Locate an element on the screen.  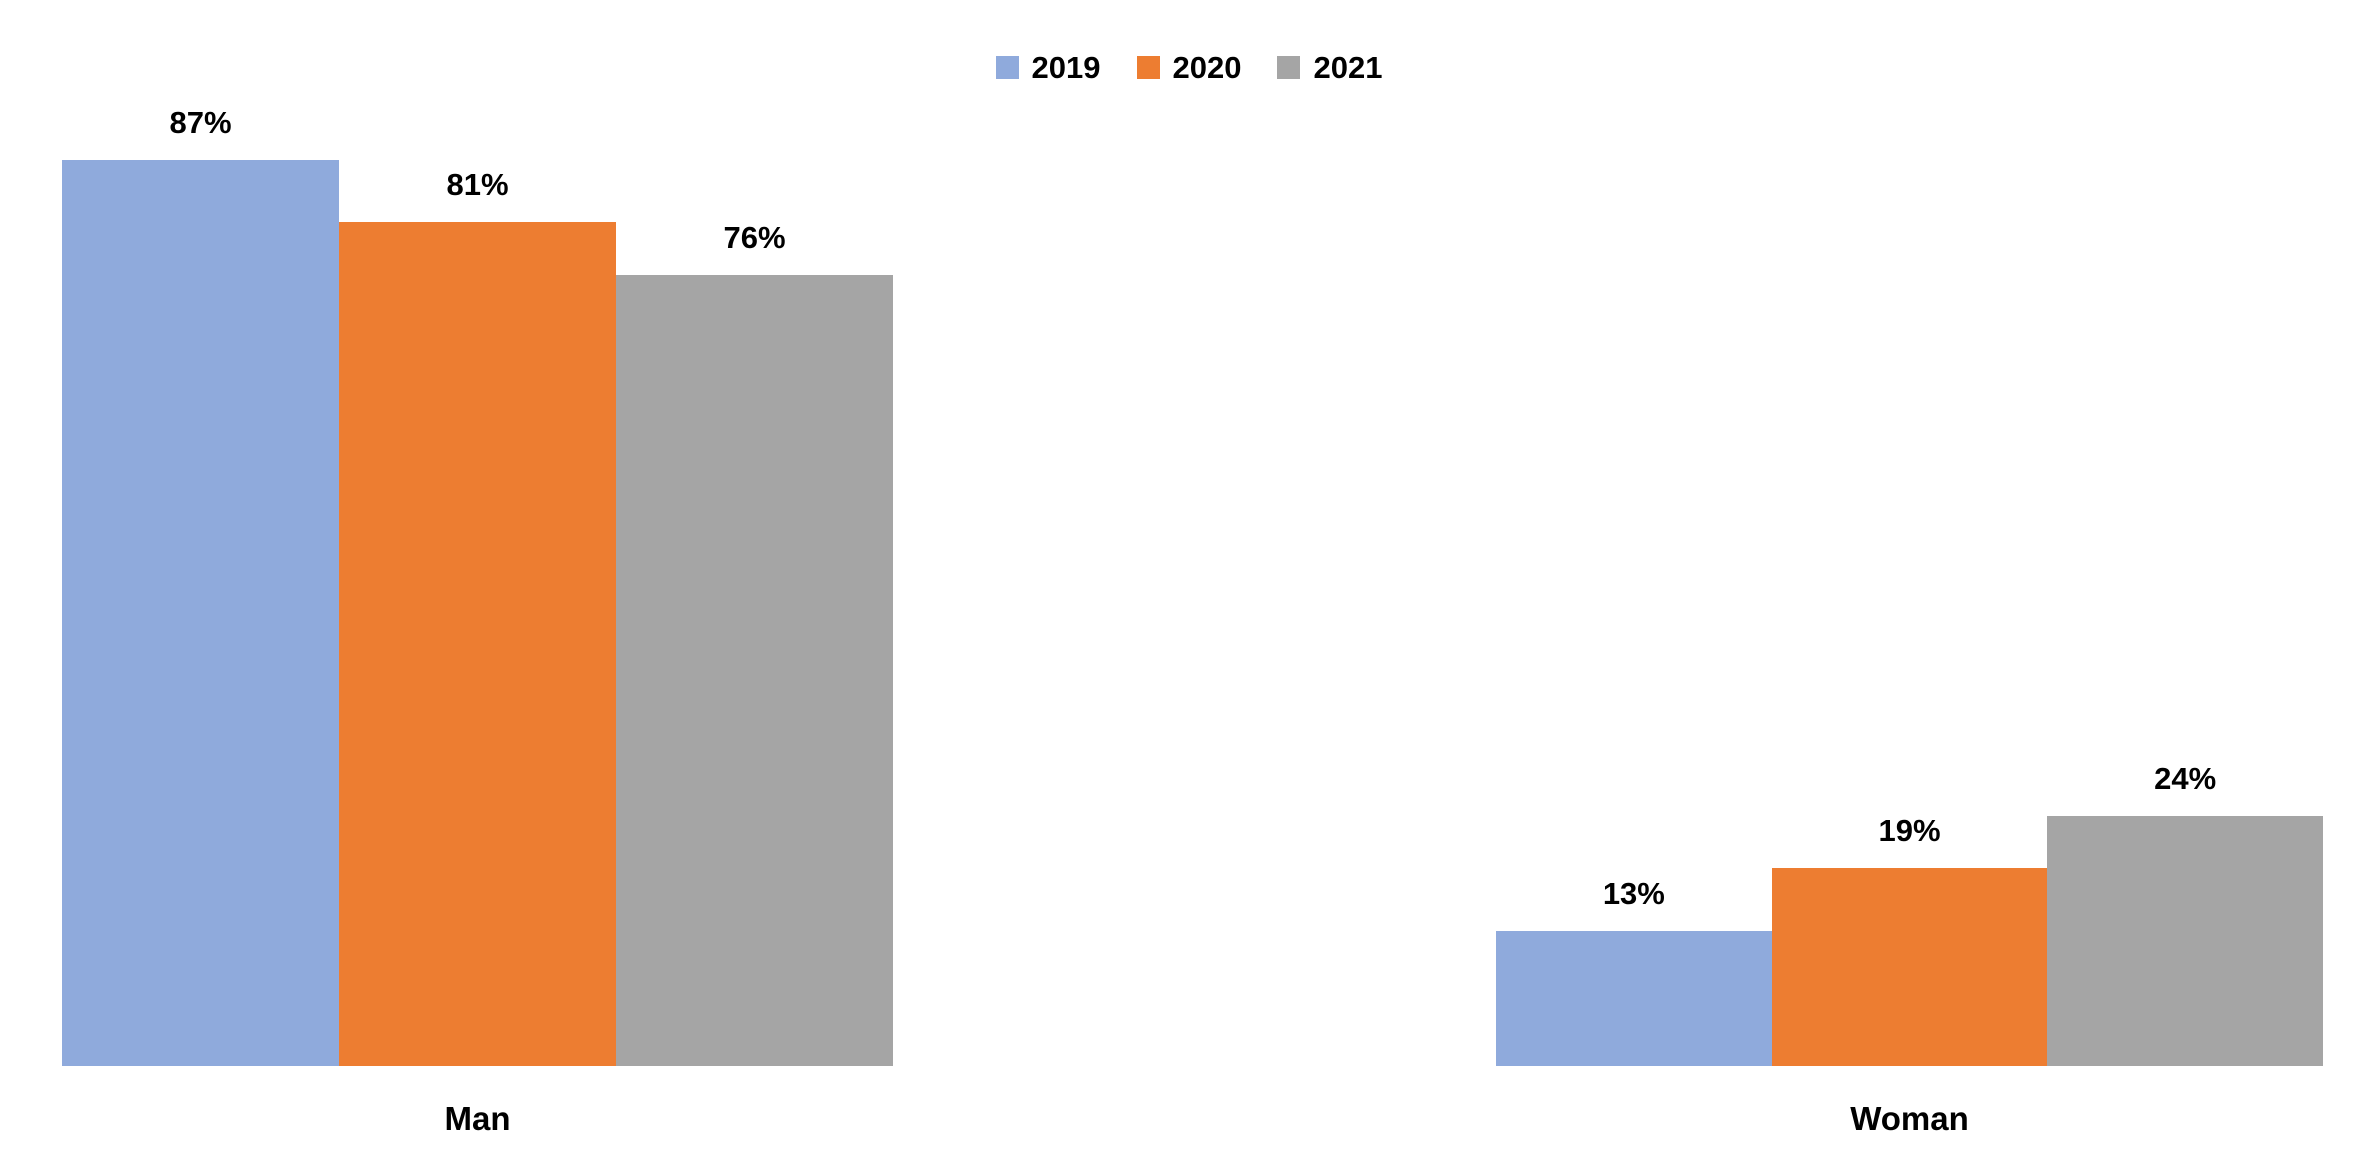
bar-group-woman: 13% 19% 24% is located at coordinates (1910, 913).